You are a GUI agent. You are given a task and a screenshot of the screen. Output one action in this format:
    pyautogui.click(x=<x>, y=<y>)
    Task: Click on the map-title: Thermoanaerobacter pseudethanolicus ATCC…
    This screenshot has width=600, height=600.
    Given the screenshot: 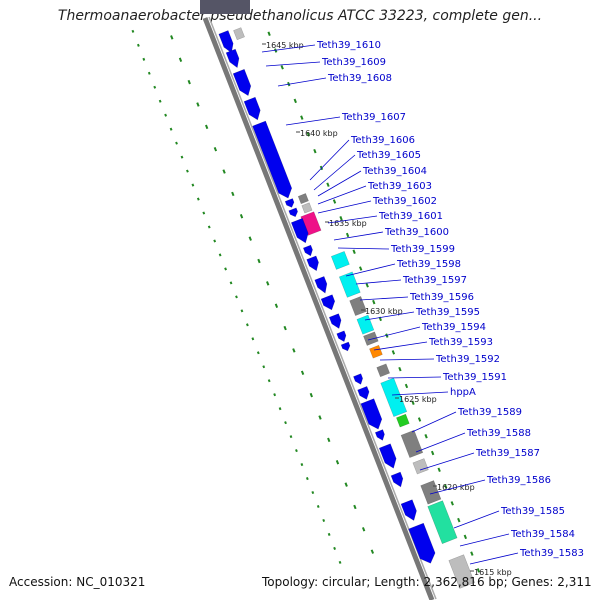 What is the action you would take?
    pyautogui.click(x=300, y=16)
    